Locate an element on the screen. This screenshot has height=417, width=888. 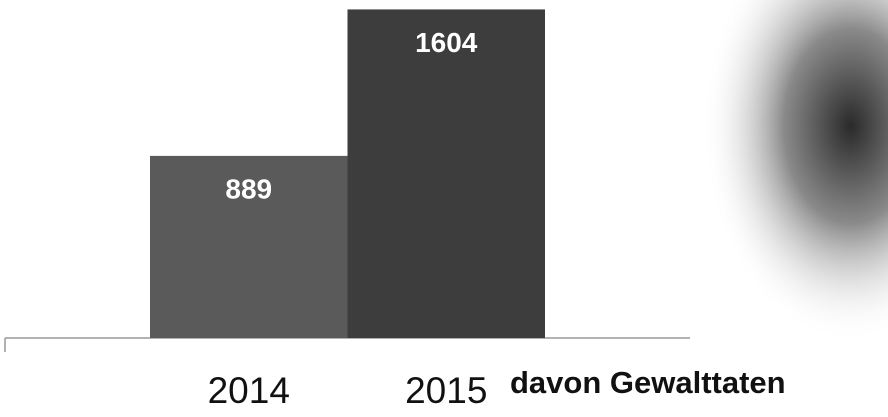
value-label: 1604 is located at coordinates (446, 42).